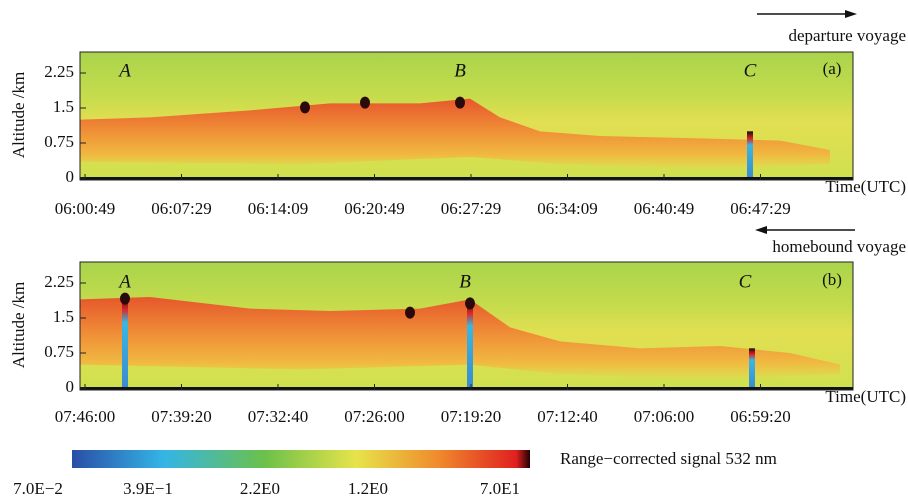  What do you see at coordinates (839, 246) in the screenshot?
I see `direction-label: homebound voyage` at bounding box center [839, 246].